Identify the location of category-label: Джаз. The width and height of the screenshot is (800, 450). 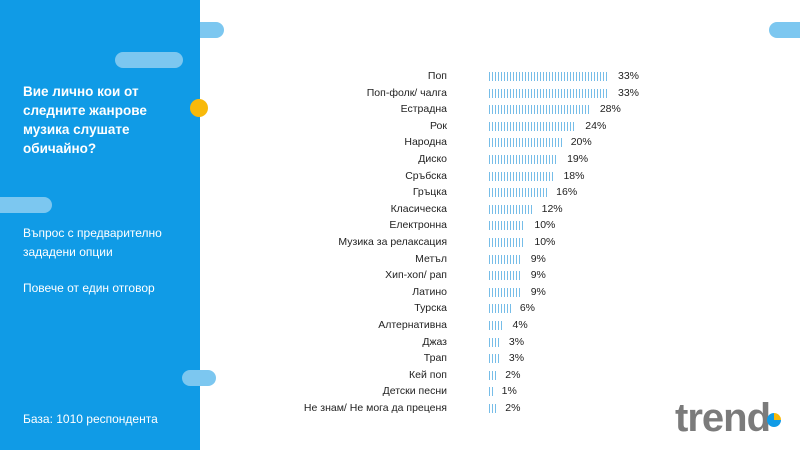
(434, 341).